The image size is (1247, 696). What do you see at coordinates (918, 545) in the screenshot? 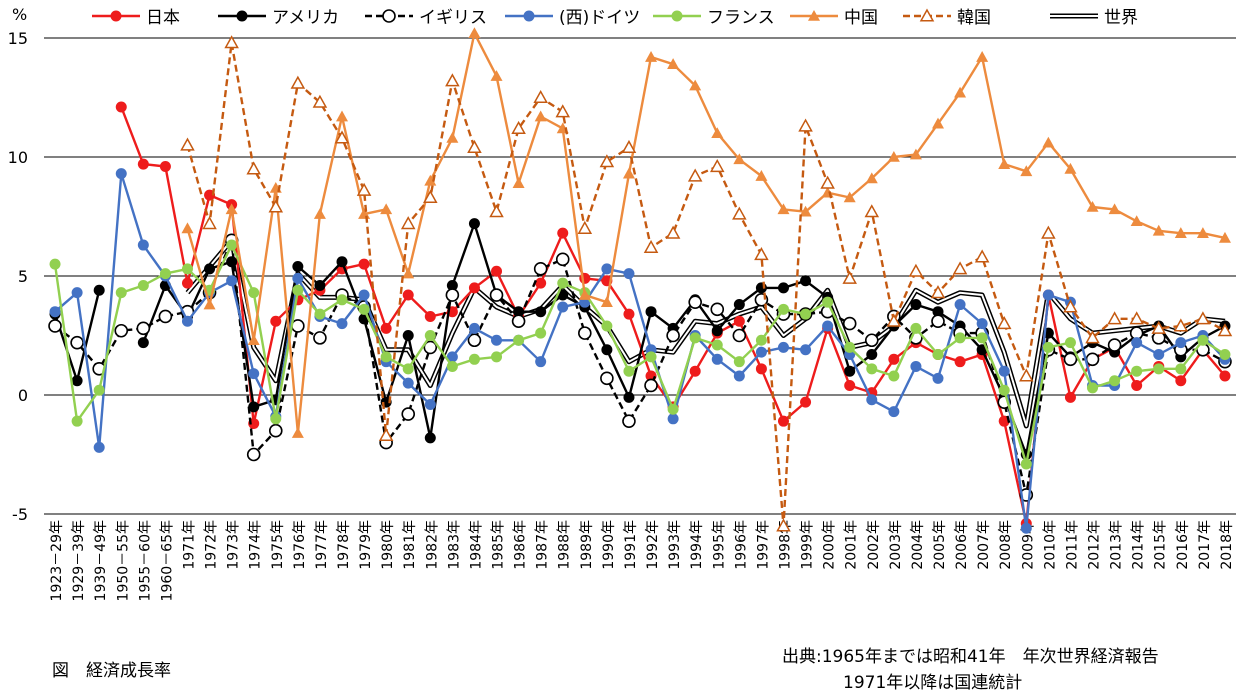
I see `x-tick-label: 2004年` at bounding box center [918, 545].